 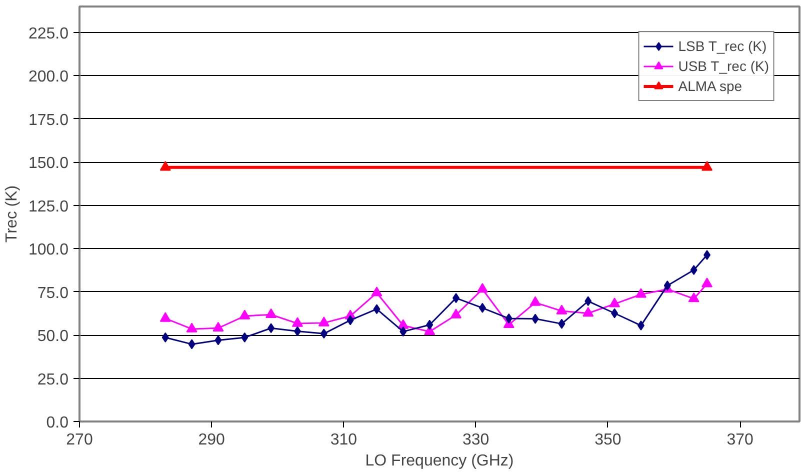 What do you see at coordinates (212, 440) in the screenshot?
I see `x-tick-label: 290` at bounding box center [212, 440].